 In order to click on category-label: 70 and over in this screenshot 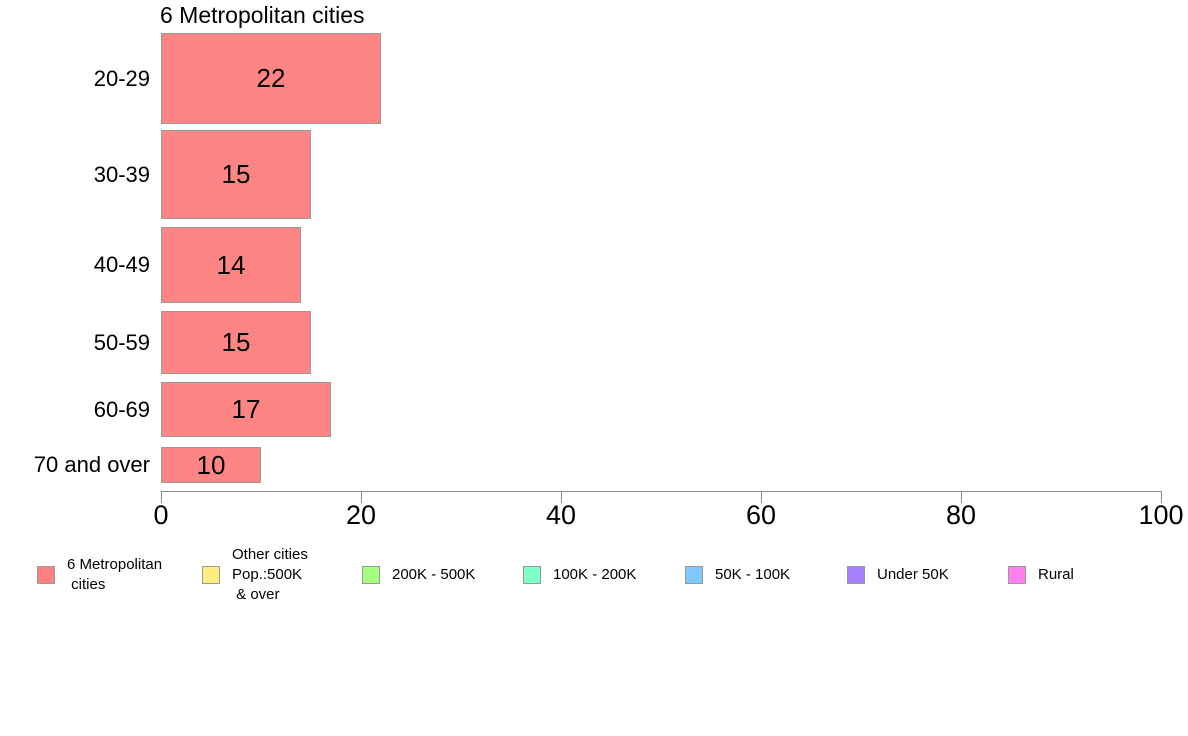, I will do `click(91, 464)`.